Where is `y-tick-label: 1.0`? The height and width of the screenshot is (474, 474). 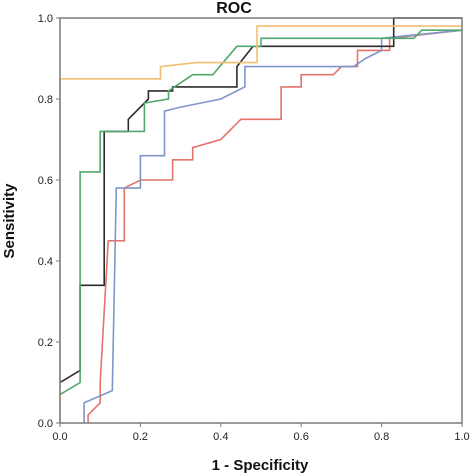 y-tick-label: 1.0 is located at coordinates (45, 19).